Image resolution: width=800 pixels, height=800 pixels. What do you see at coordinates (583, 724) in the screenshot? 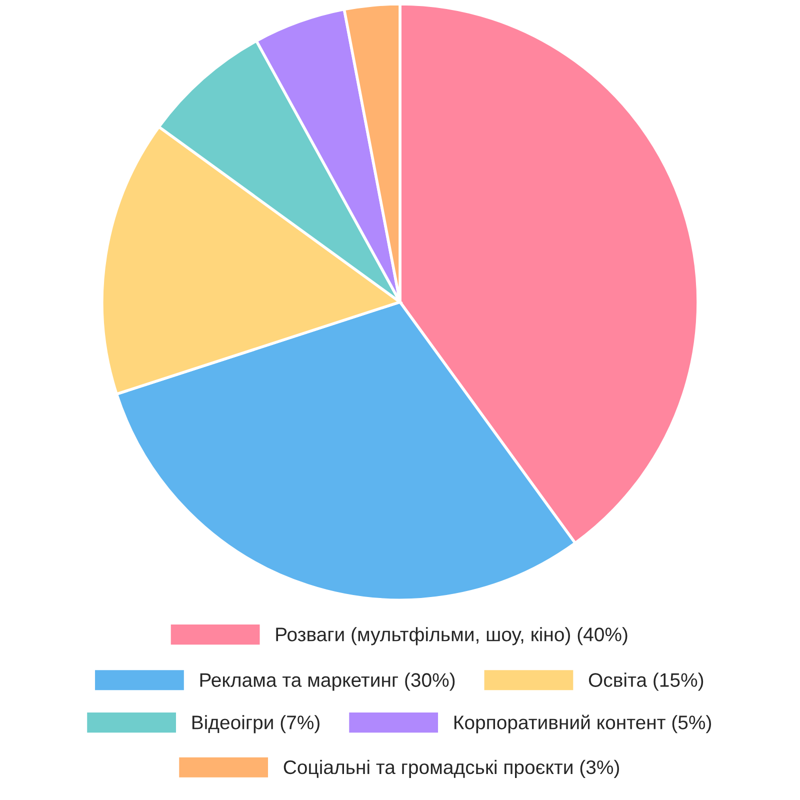
I see `legend-label: Корпоративний контент (5%)` at bounding box center [583, 724].